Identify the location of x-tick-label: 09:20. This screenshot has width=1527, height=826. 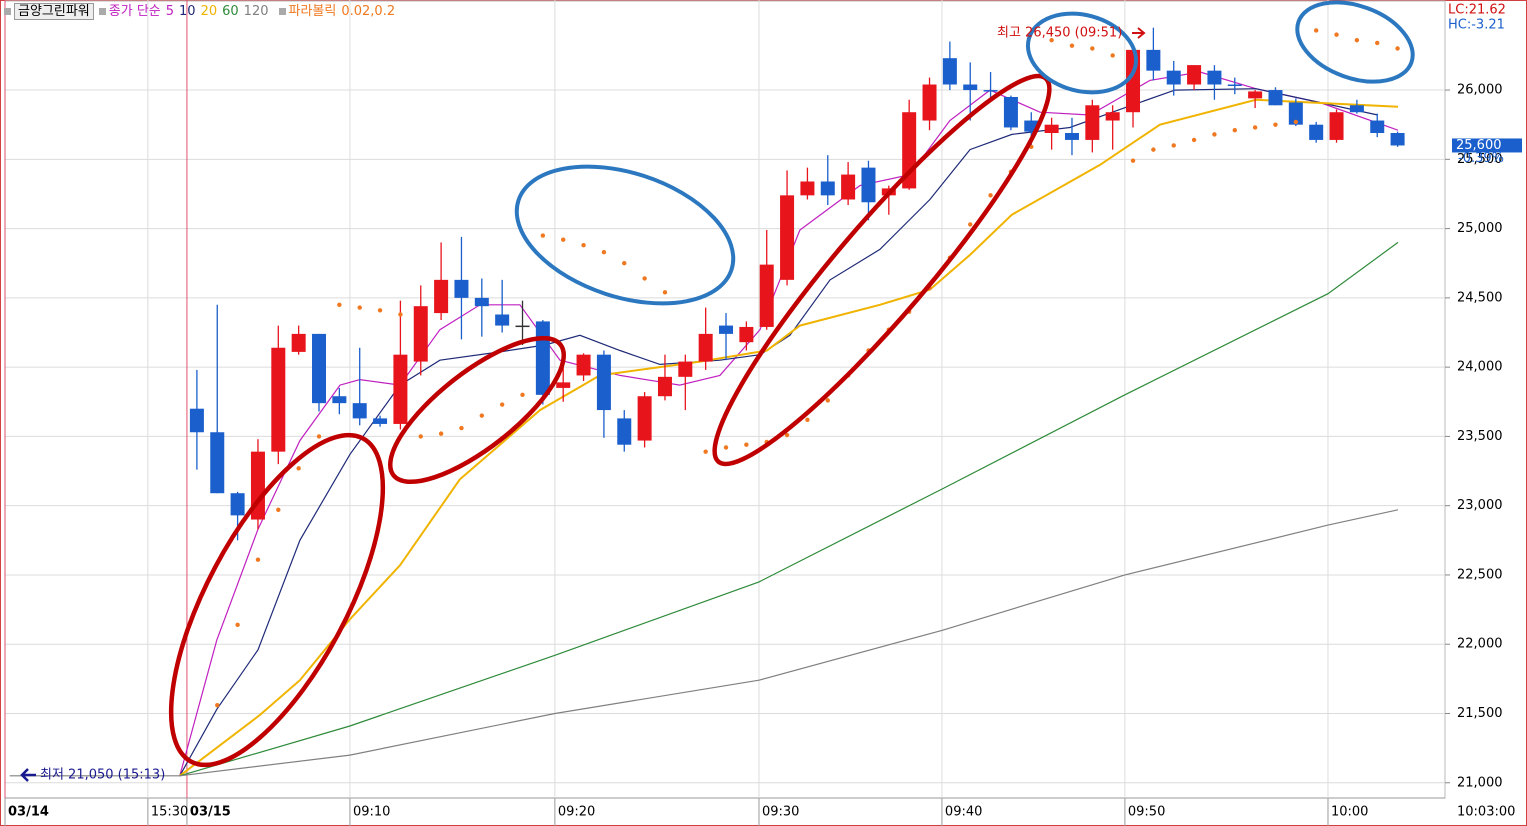
(576, 812).